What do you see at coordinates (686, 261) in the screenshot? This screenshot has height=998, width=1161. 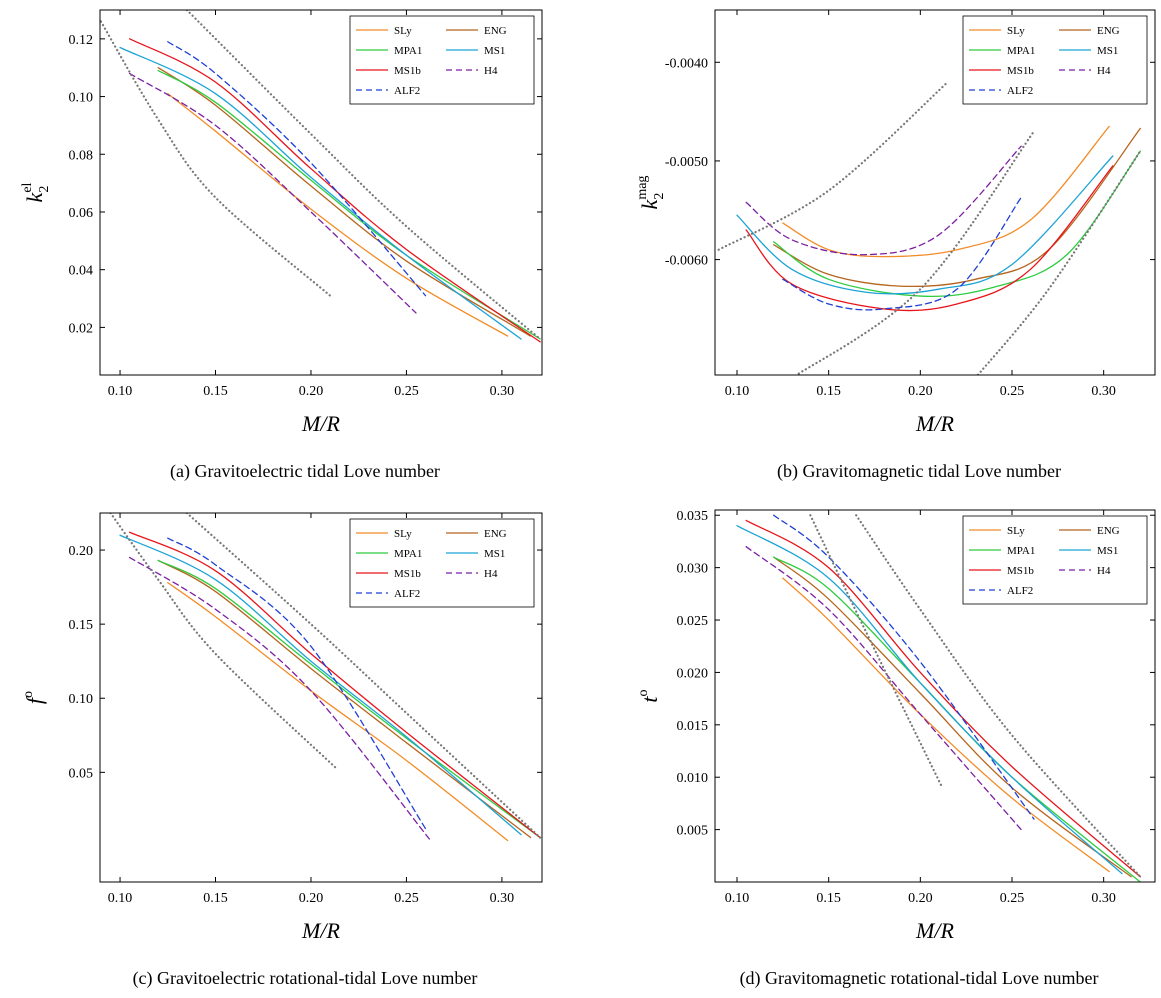 I see `y-tick-label: -0.0060` at bounding box center [686, 261].